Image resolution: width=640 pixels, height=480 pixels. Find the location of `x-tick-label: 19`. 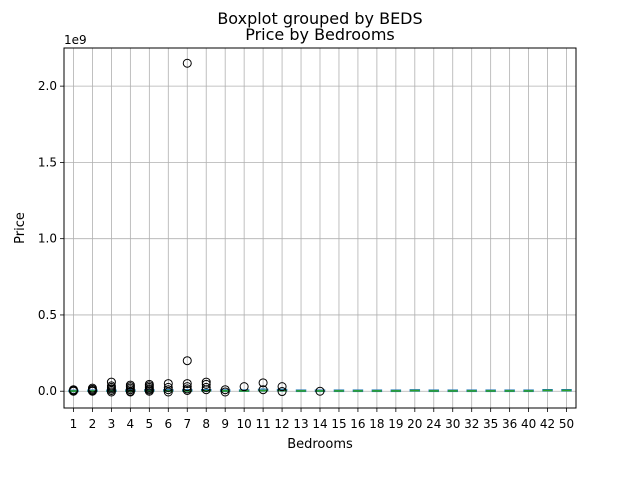

x-tick-label: 19 is located at coordinates (395, 424).